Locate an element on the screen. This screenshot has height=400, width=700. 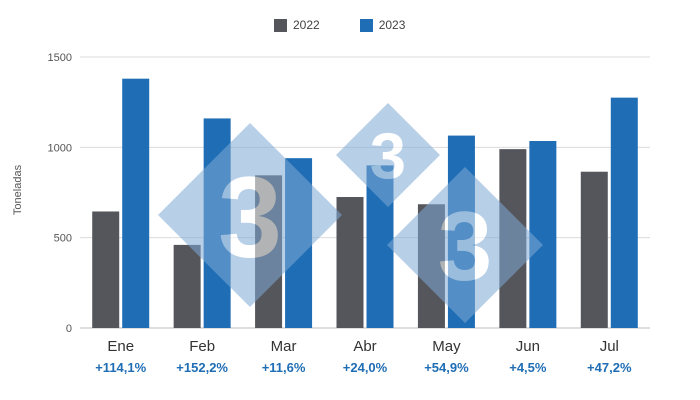
annotation-Feb: +152,2% is located at coordinates (202, 367).